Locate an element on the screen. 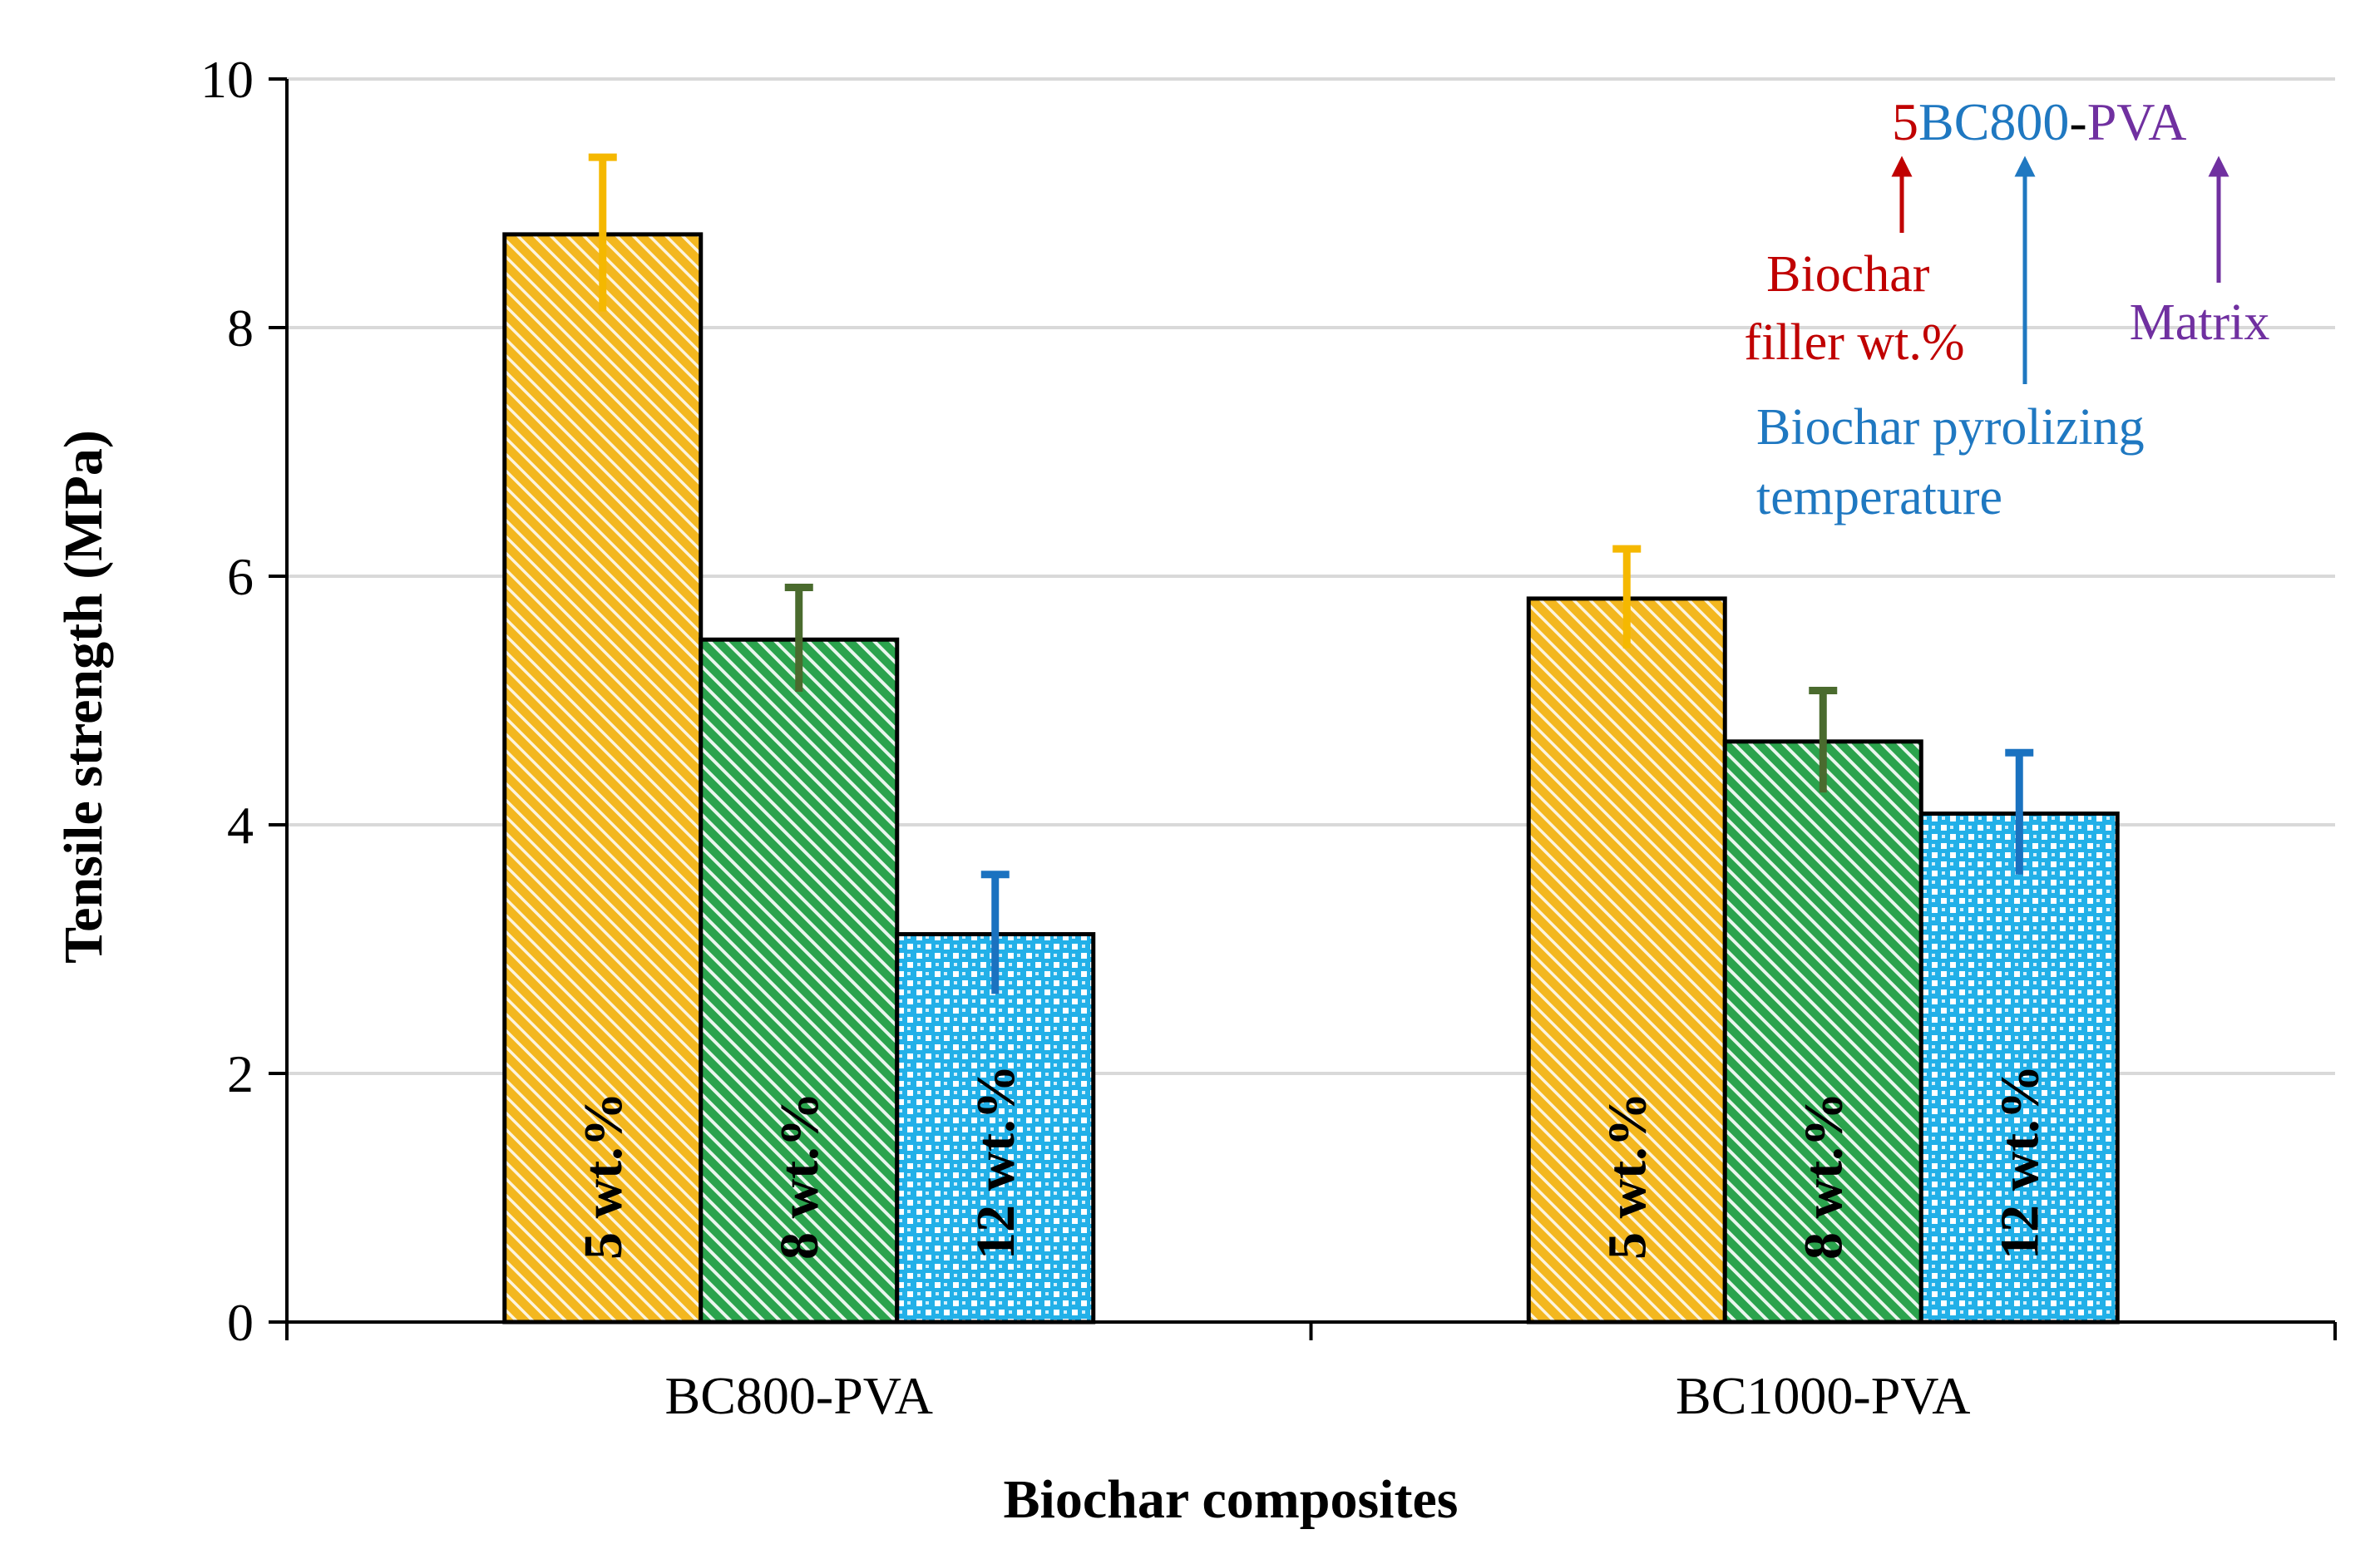 The height and width of the screenshot is (1559, 2380). matrix-caption: Matrix is located at coordinates (2200, 323).